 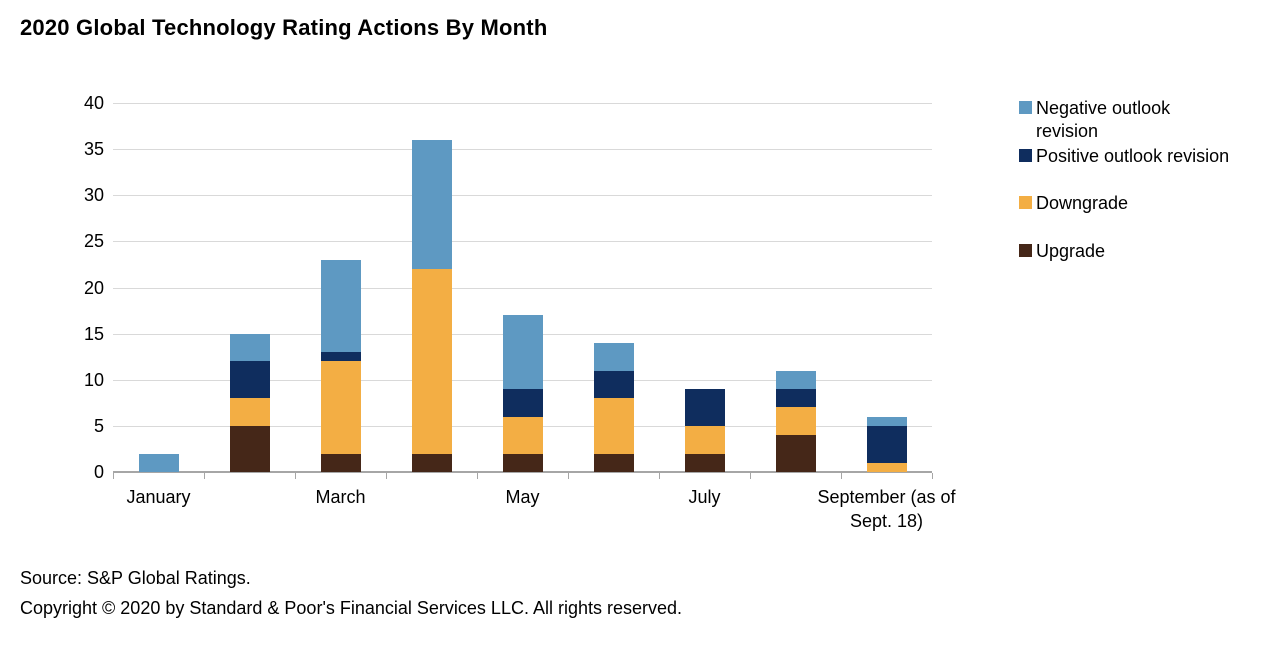 What do you see at coordinates (340, 357) in the screenshot?
I see `bar-segment-positive-outlook-revision-march` at bounding box center [340, 357].